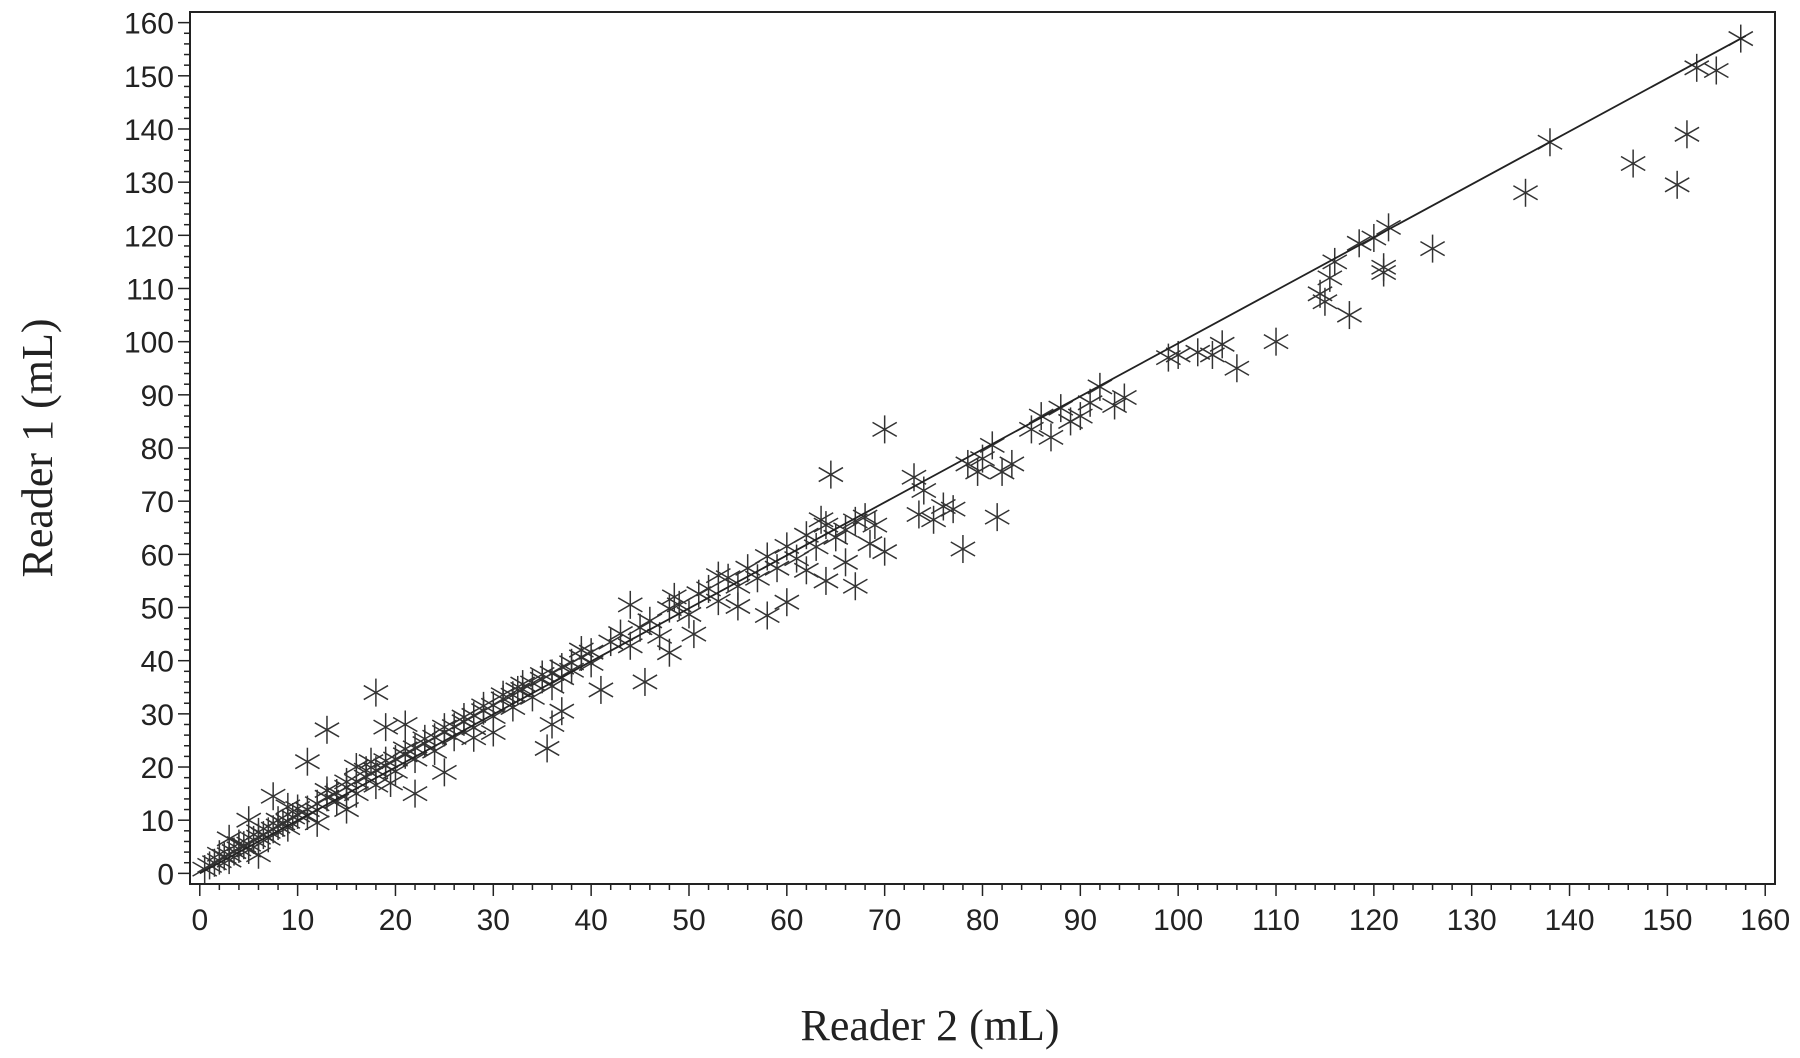 This screenshot has width=1800, height=1058. What do you see at coordinates (1374, 920) in the screenshot?
I see `x-tick-label: 120` at bounding box center [1374, 920].